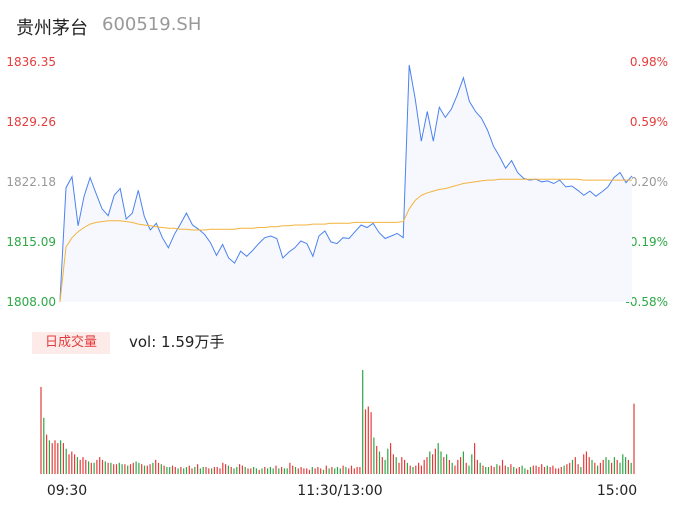  Describe the element at coordinates (339, 491) in the screenshot. I see `x-tick: 11:30/13:00` at that location.